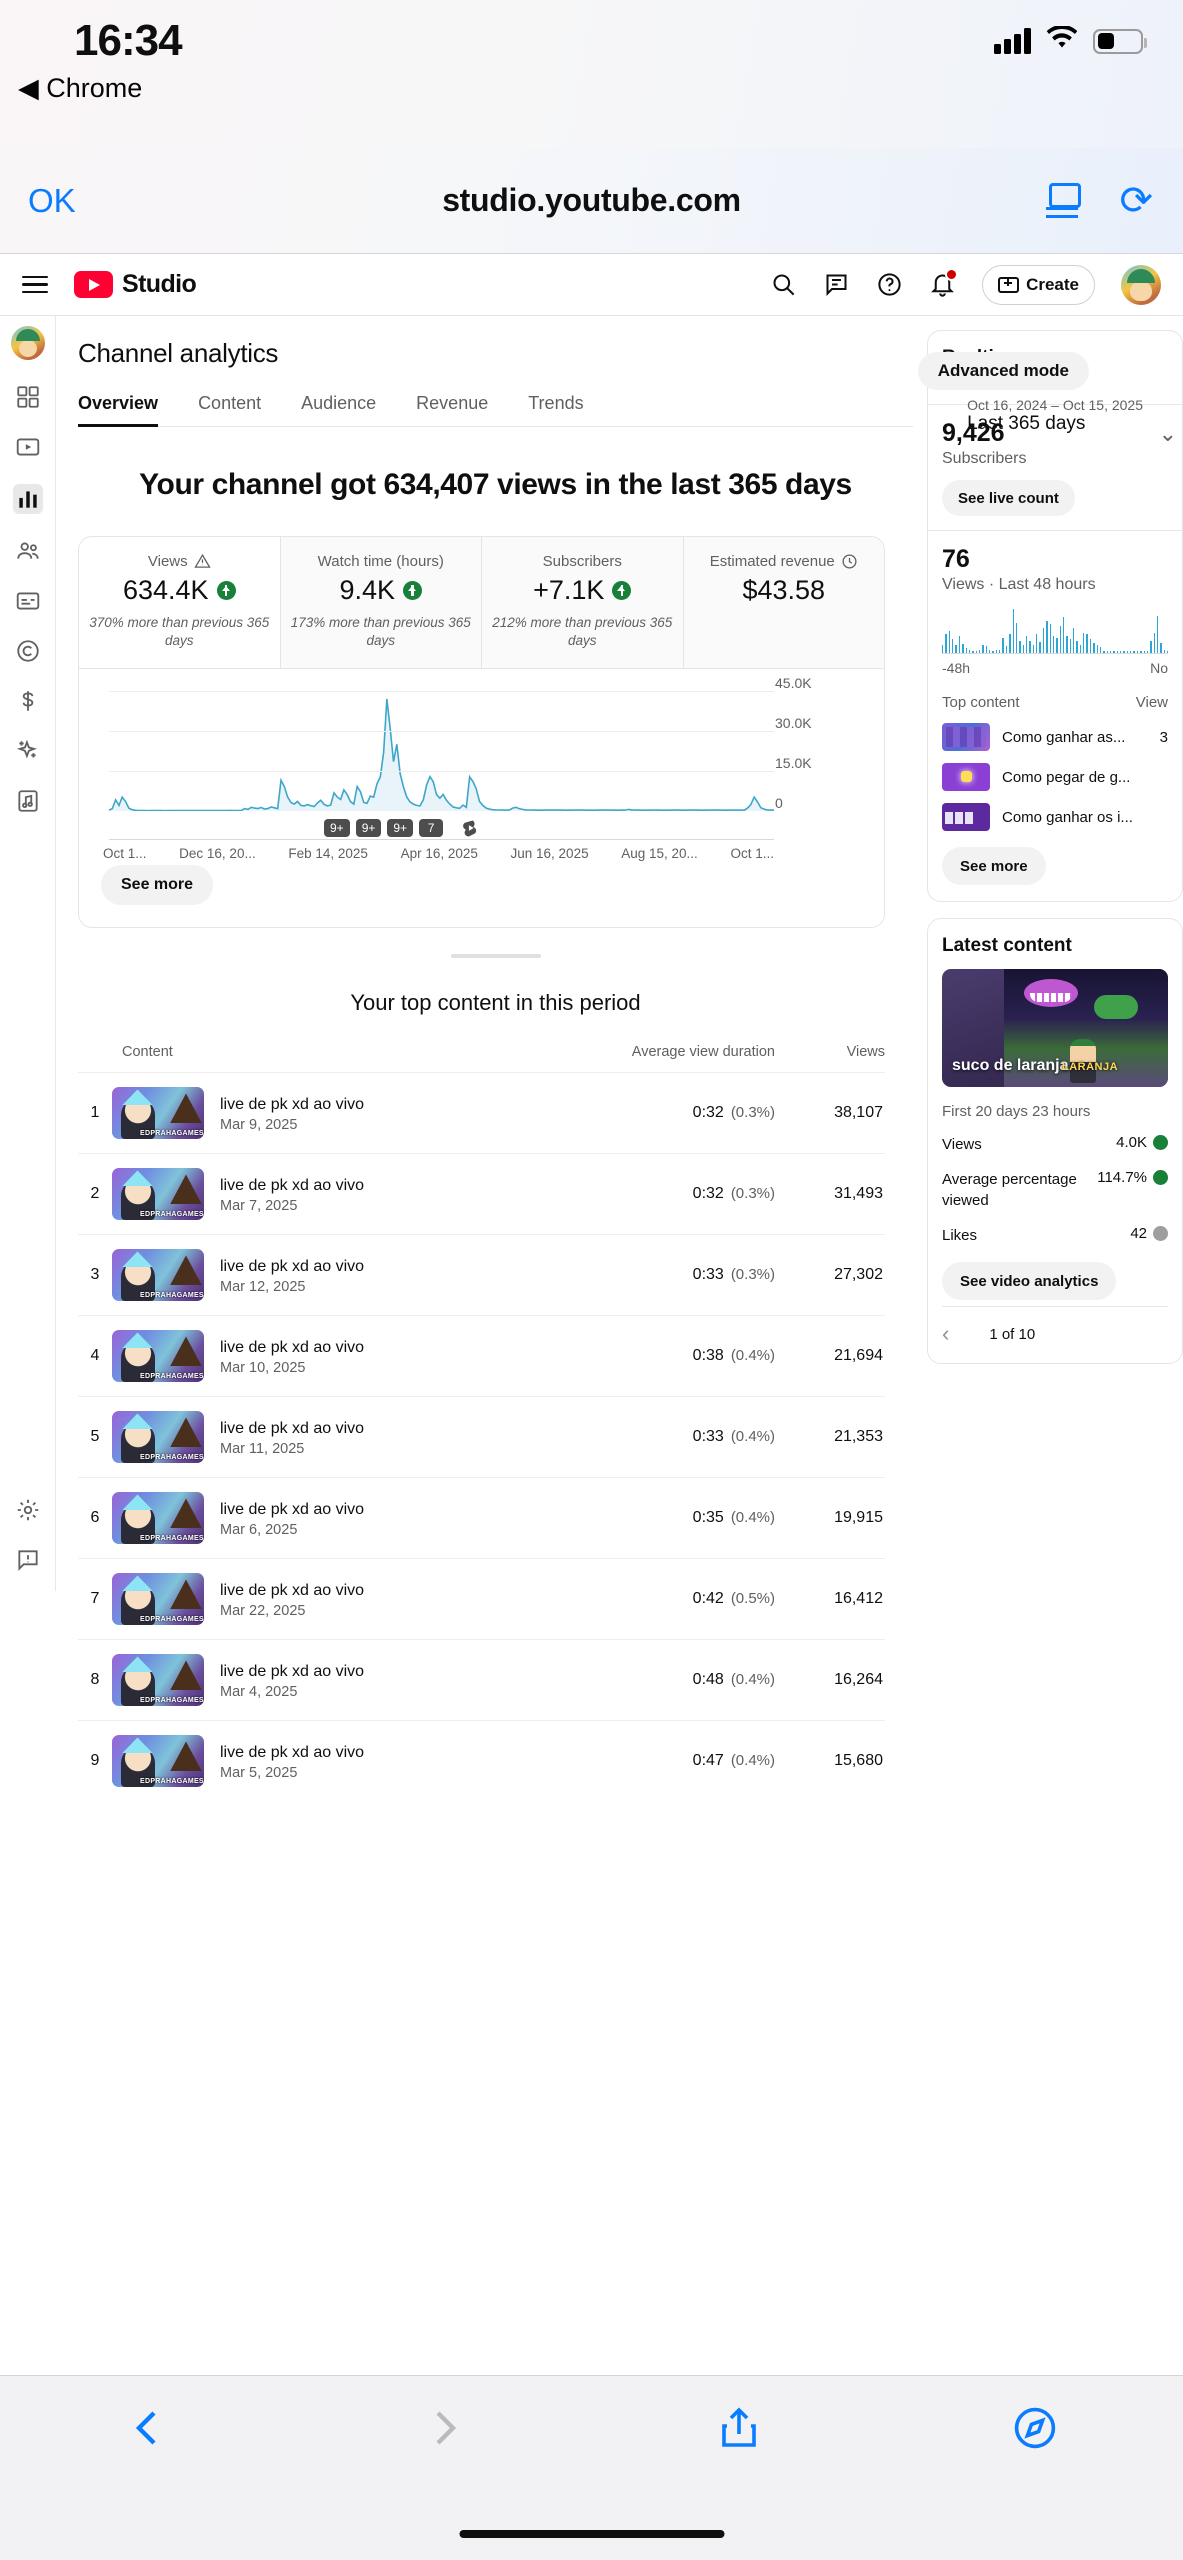 The height and width of the screenshot is (2560, 1183). What do you see at coordinates (259, 1125) in the screenshot?
I see `video-date: Mar 9, 2025` at bounding box center [259, 1125].